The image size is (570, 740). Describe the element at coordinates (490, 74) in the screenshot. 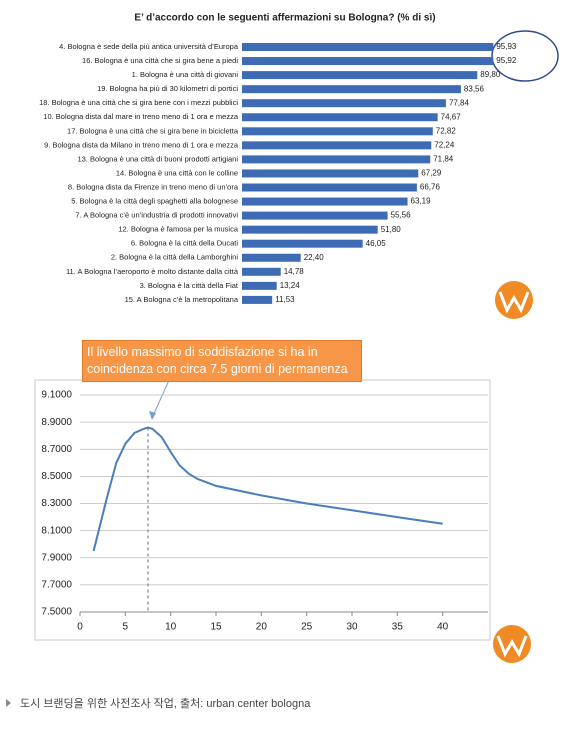

I see `value-label: 89,80` at that location.